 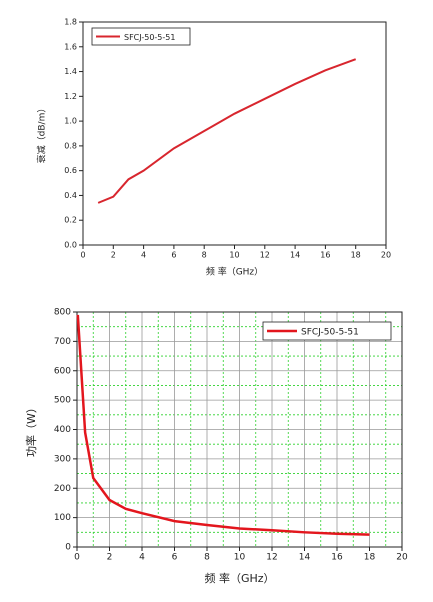 What do you see at coordinates (62, 489) in the screenshot?
I see `y-tick-label: 200` at bounding box center [62, 489].